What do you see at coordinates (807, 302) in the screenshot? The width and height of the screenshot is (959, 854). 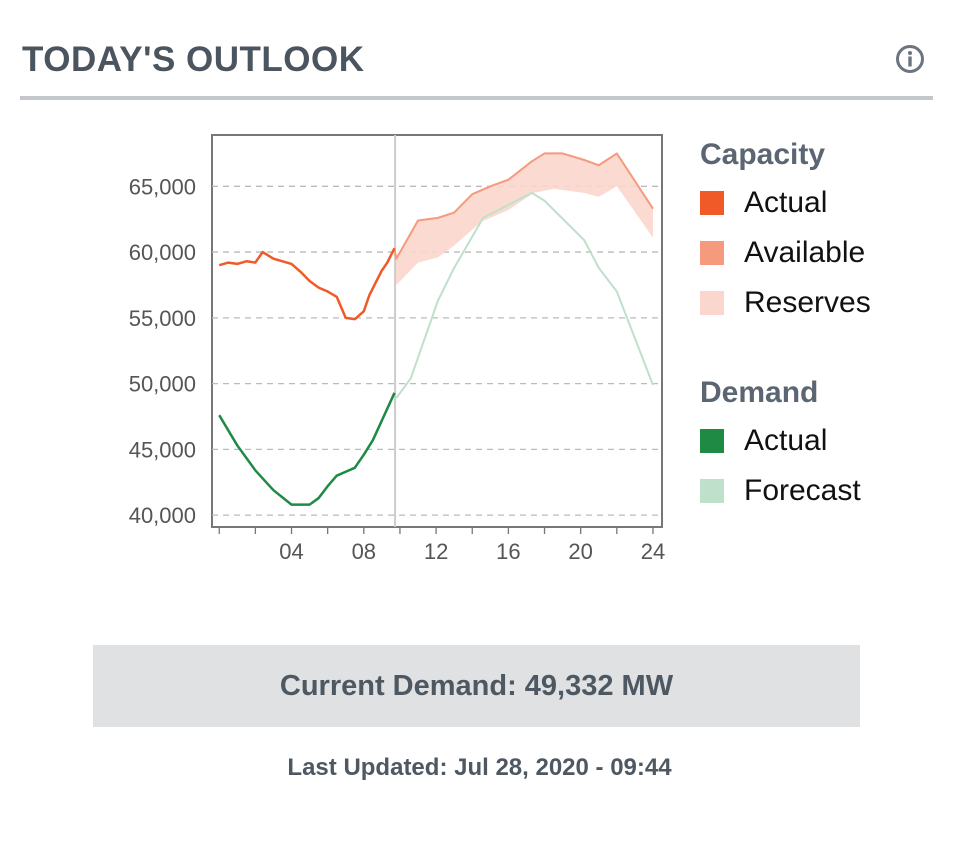 I see `legend-label: Reserves` at bounding box center [807, 302].